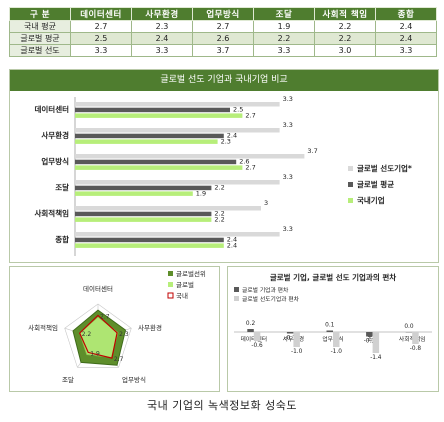 The height and width of the screenshot is (422, 444). I want to click on header-cell: 업무방식, so click(223, 14).